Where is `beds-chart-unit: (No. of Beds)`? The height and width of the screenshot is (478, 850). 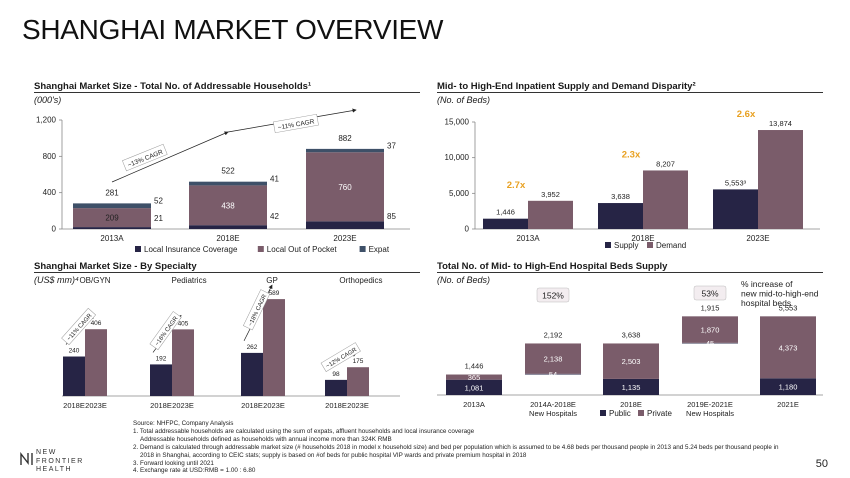
beds-chart-unit: (No. of Beds) is located at coordinates (464, 100).